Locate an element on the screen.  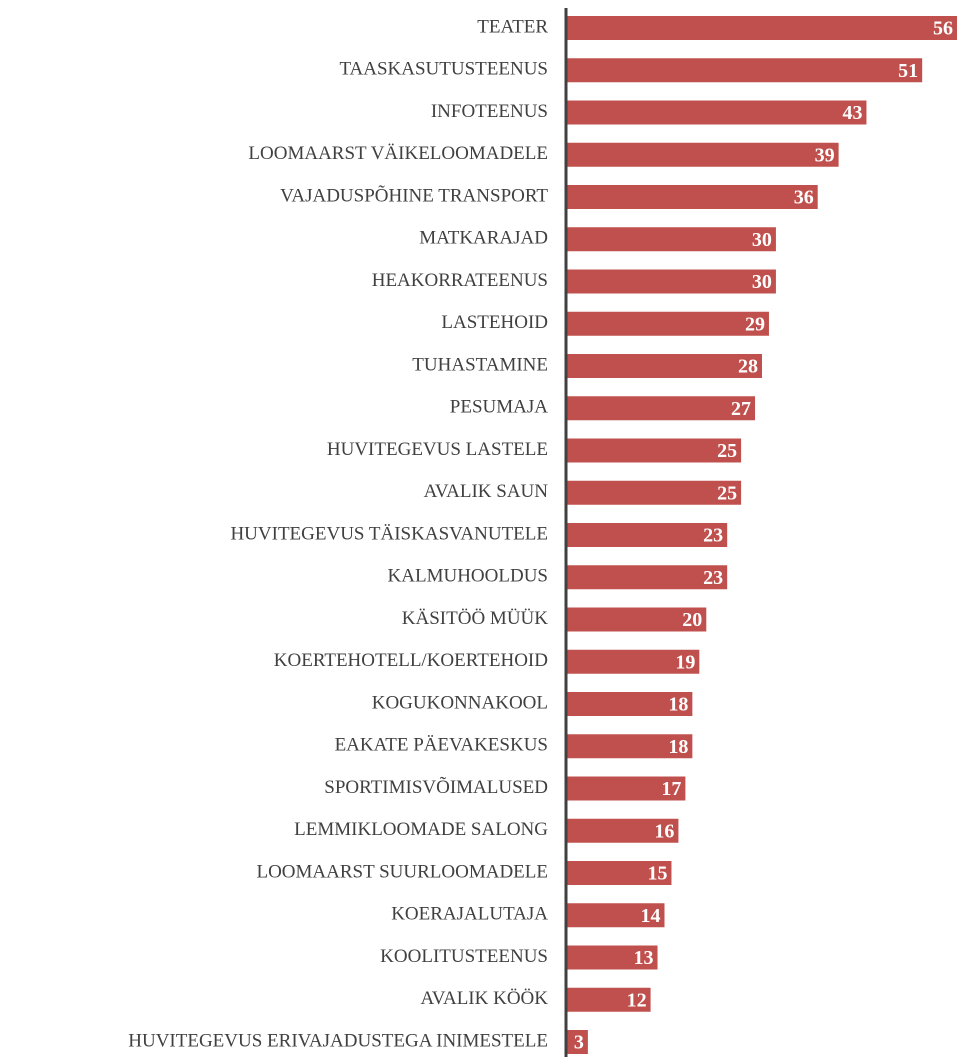
value-label: 39 is located at coordinates (825, 155).